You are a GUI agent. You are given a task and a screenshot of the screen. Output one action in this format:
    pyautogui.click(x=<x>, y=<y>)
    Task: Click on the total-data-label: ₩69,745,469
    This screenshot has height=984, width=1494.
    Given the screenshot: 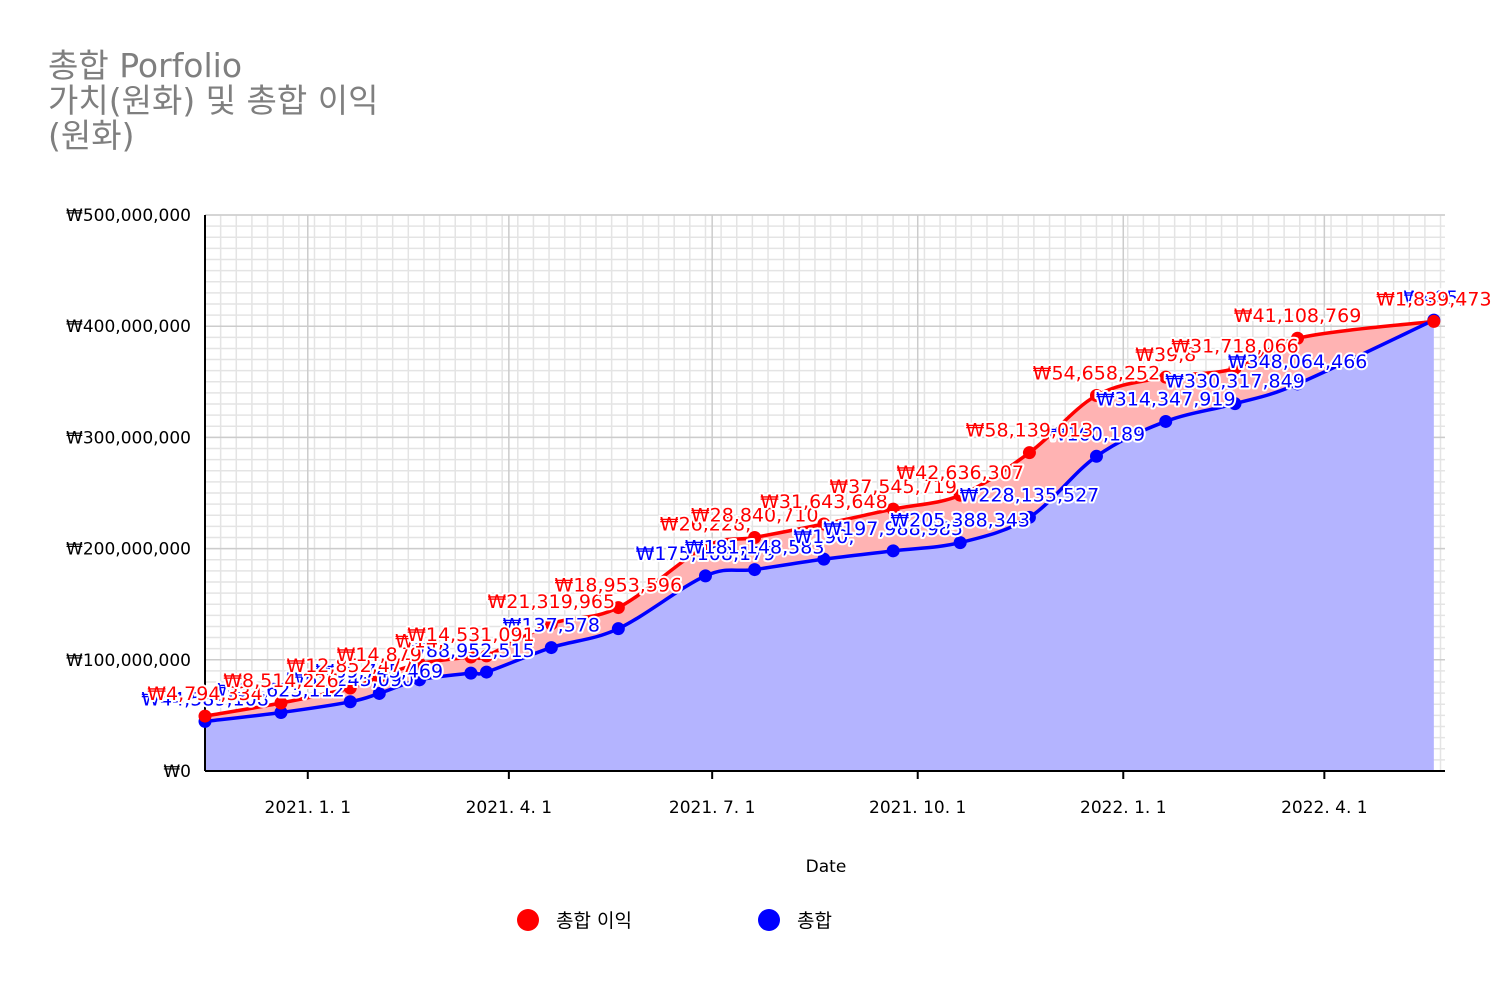 What is the action you would take?
    pyautogui.click(x=379, y=671)
    